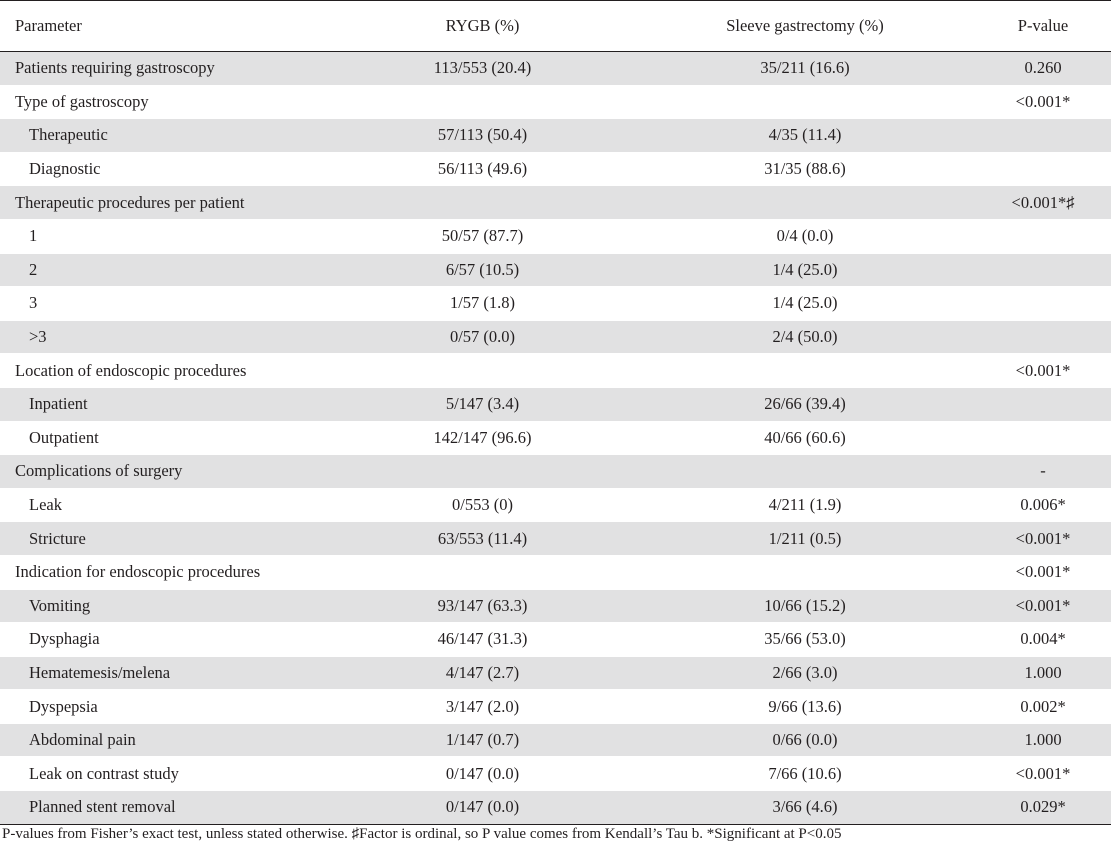  I want to click on table-row: Stricture 63/553 (11.4) 1/211 (0.5) <0.001*, so click(555, 538).